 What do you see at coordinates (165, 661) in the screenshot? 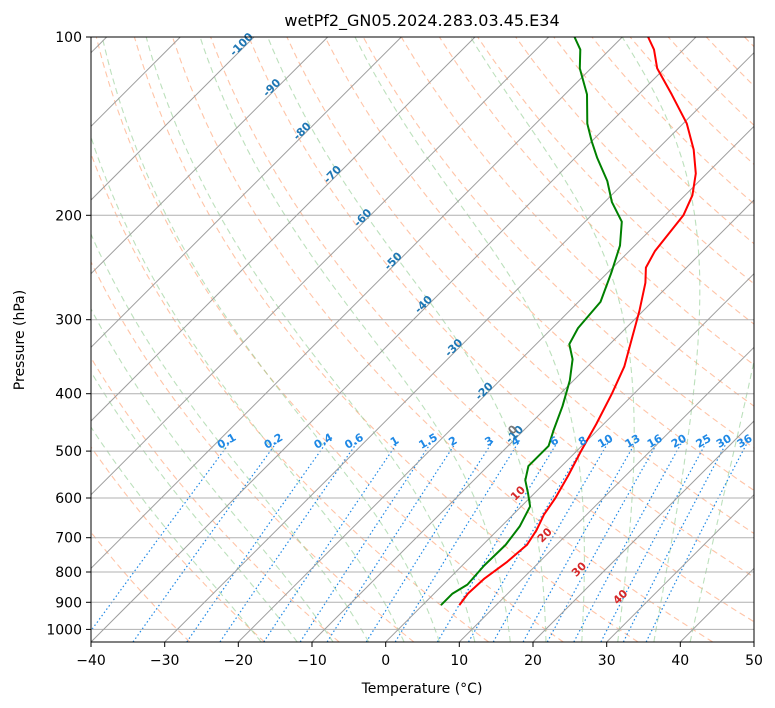
I see `x-tick-label: −30` at bounding box center [165, 661].